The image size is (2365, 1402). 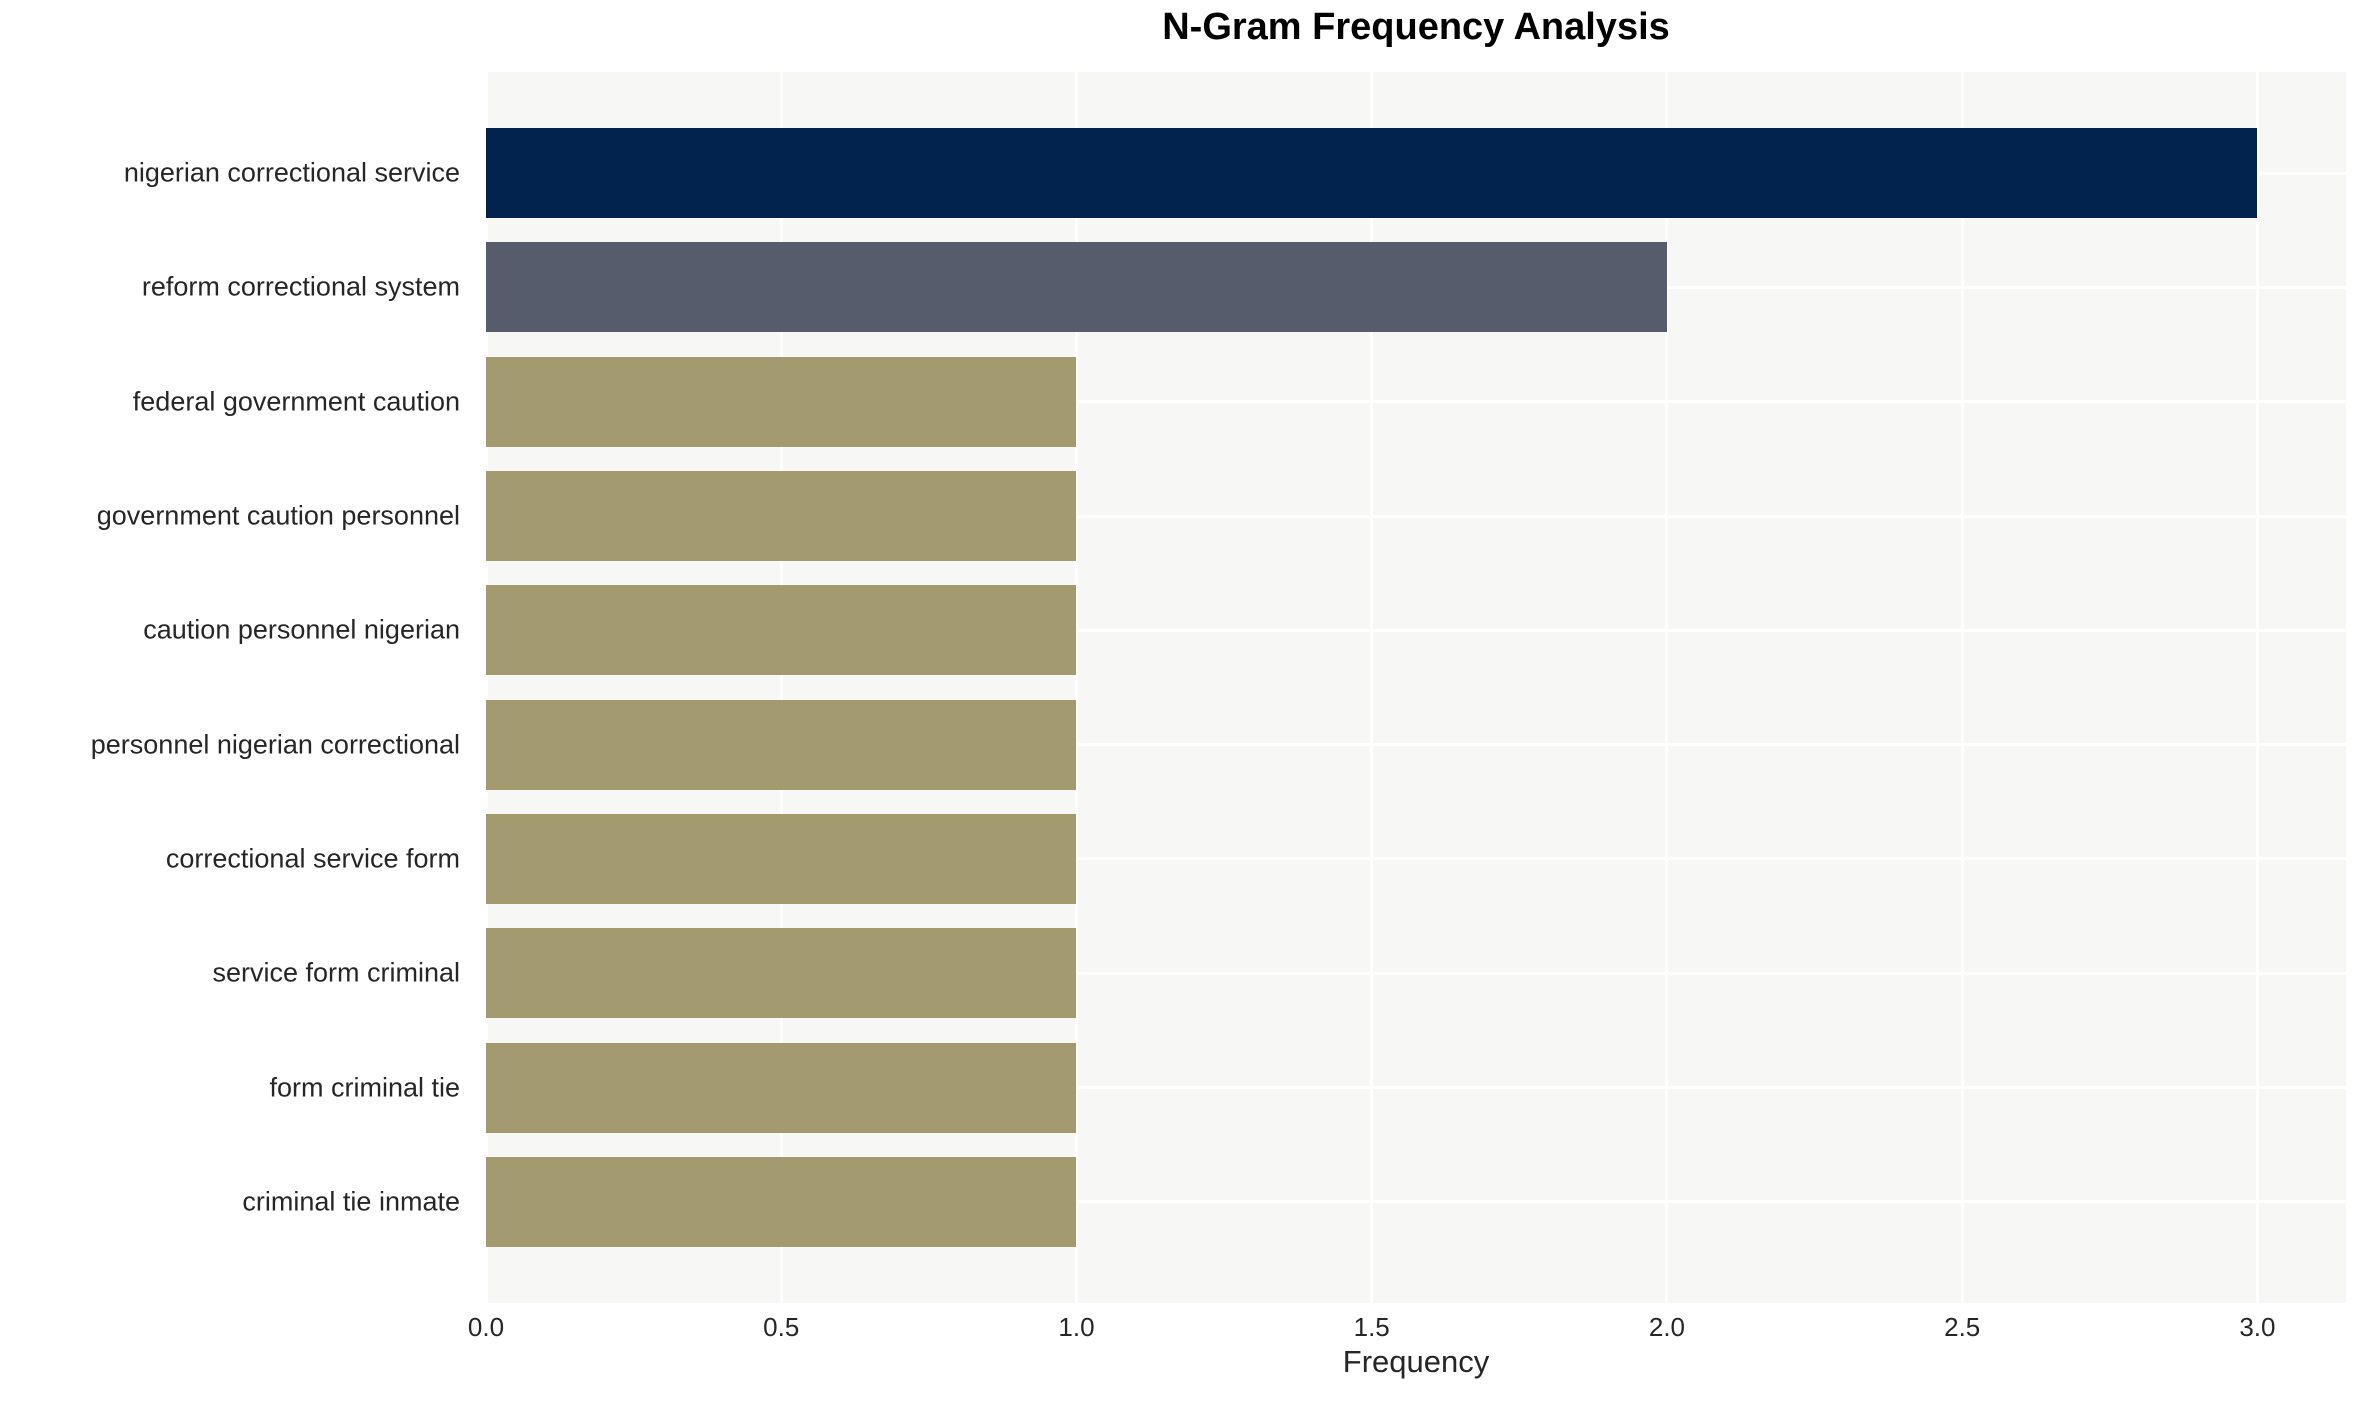 I want to click on x-tick-label: 2.0, so click(x=1667, y=1327).